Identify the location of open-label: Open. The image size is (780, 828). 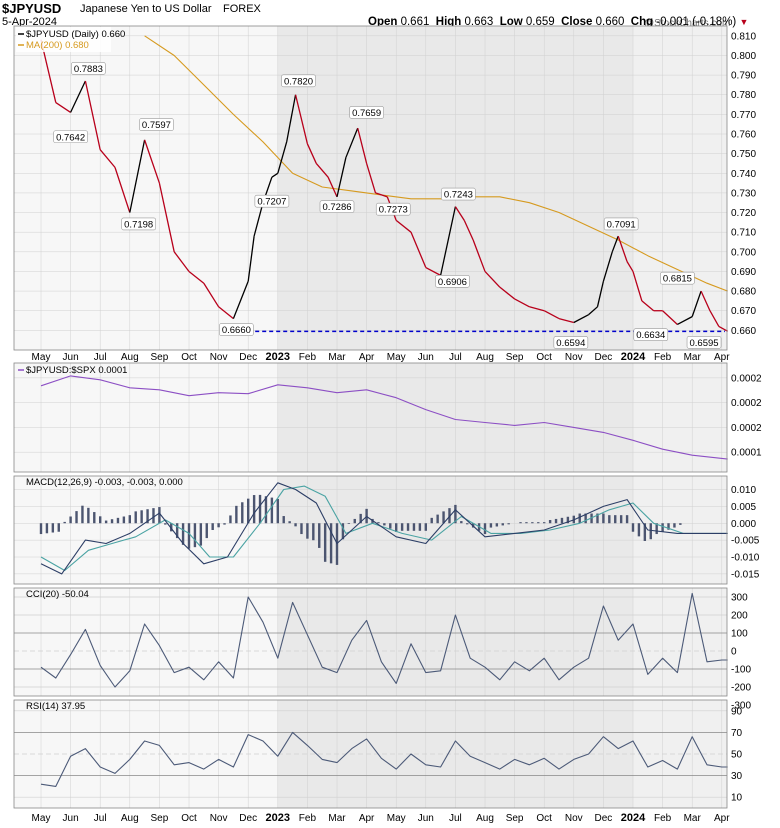
(383, 22).